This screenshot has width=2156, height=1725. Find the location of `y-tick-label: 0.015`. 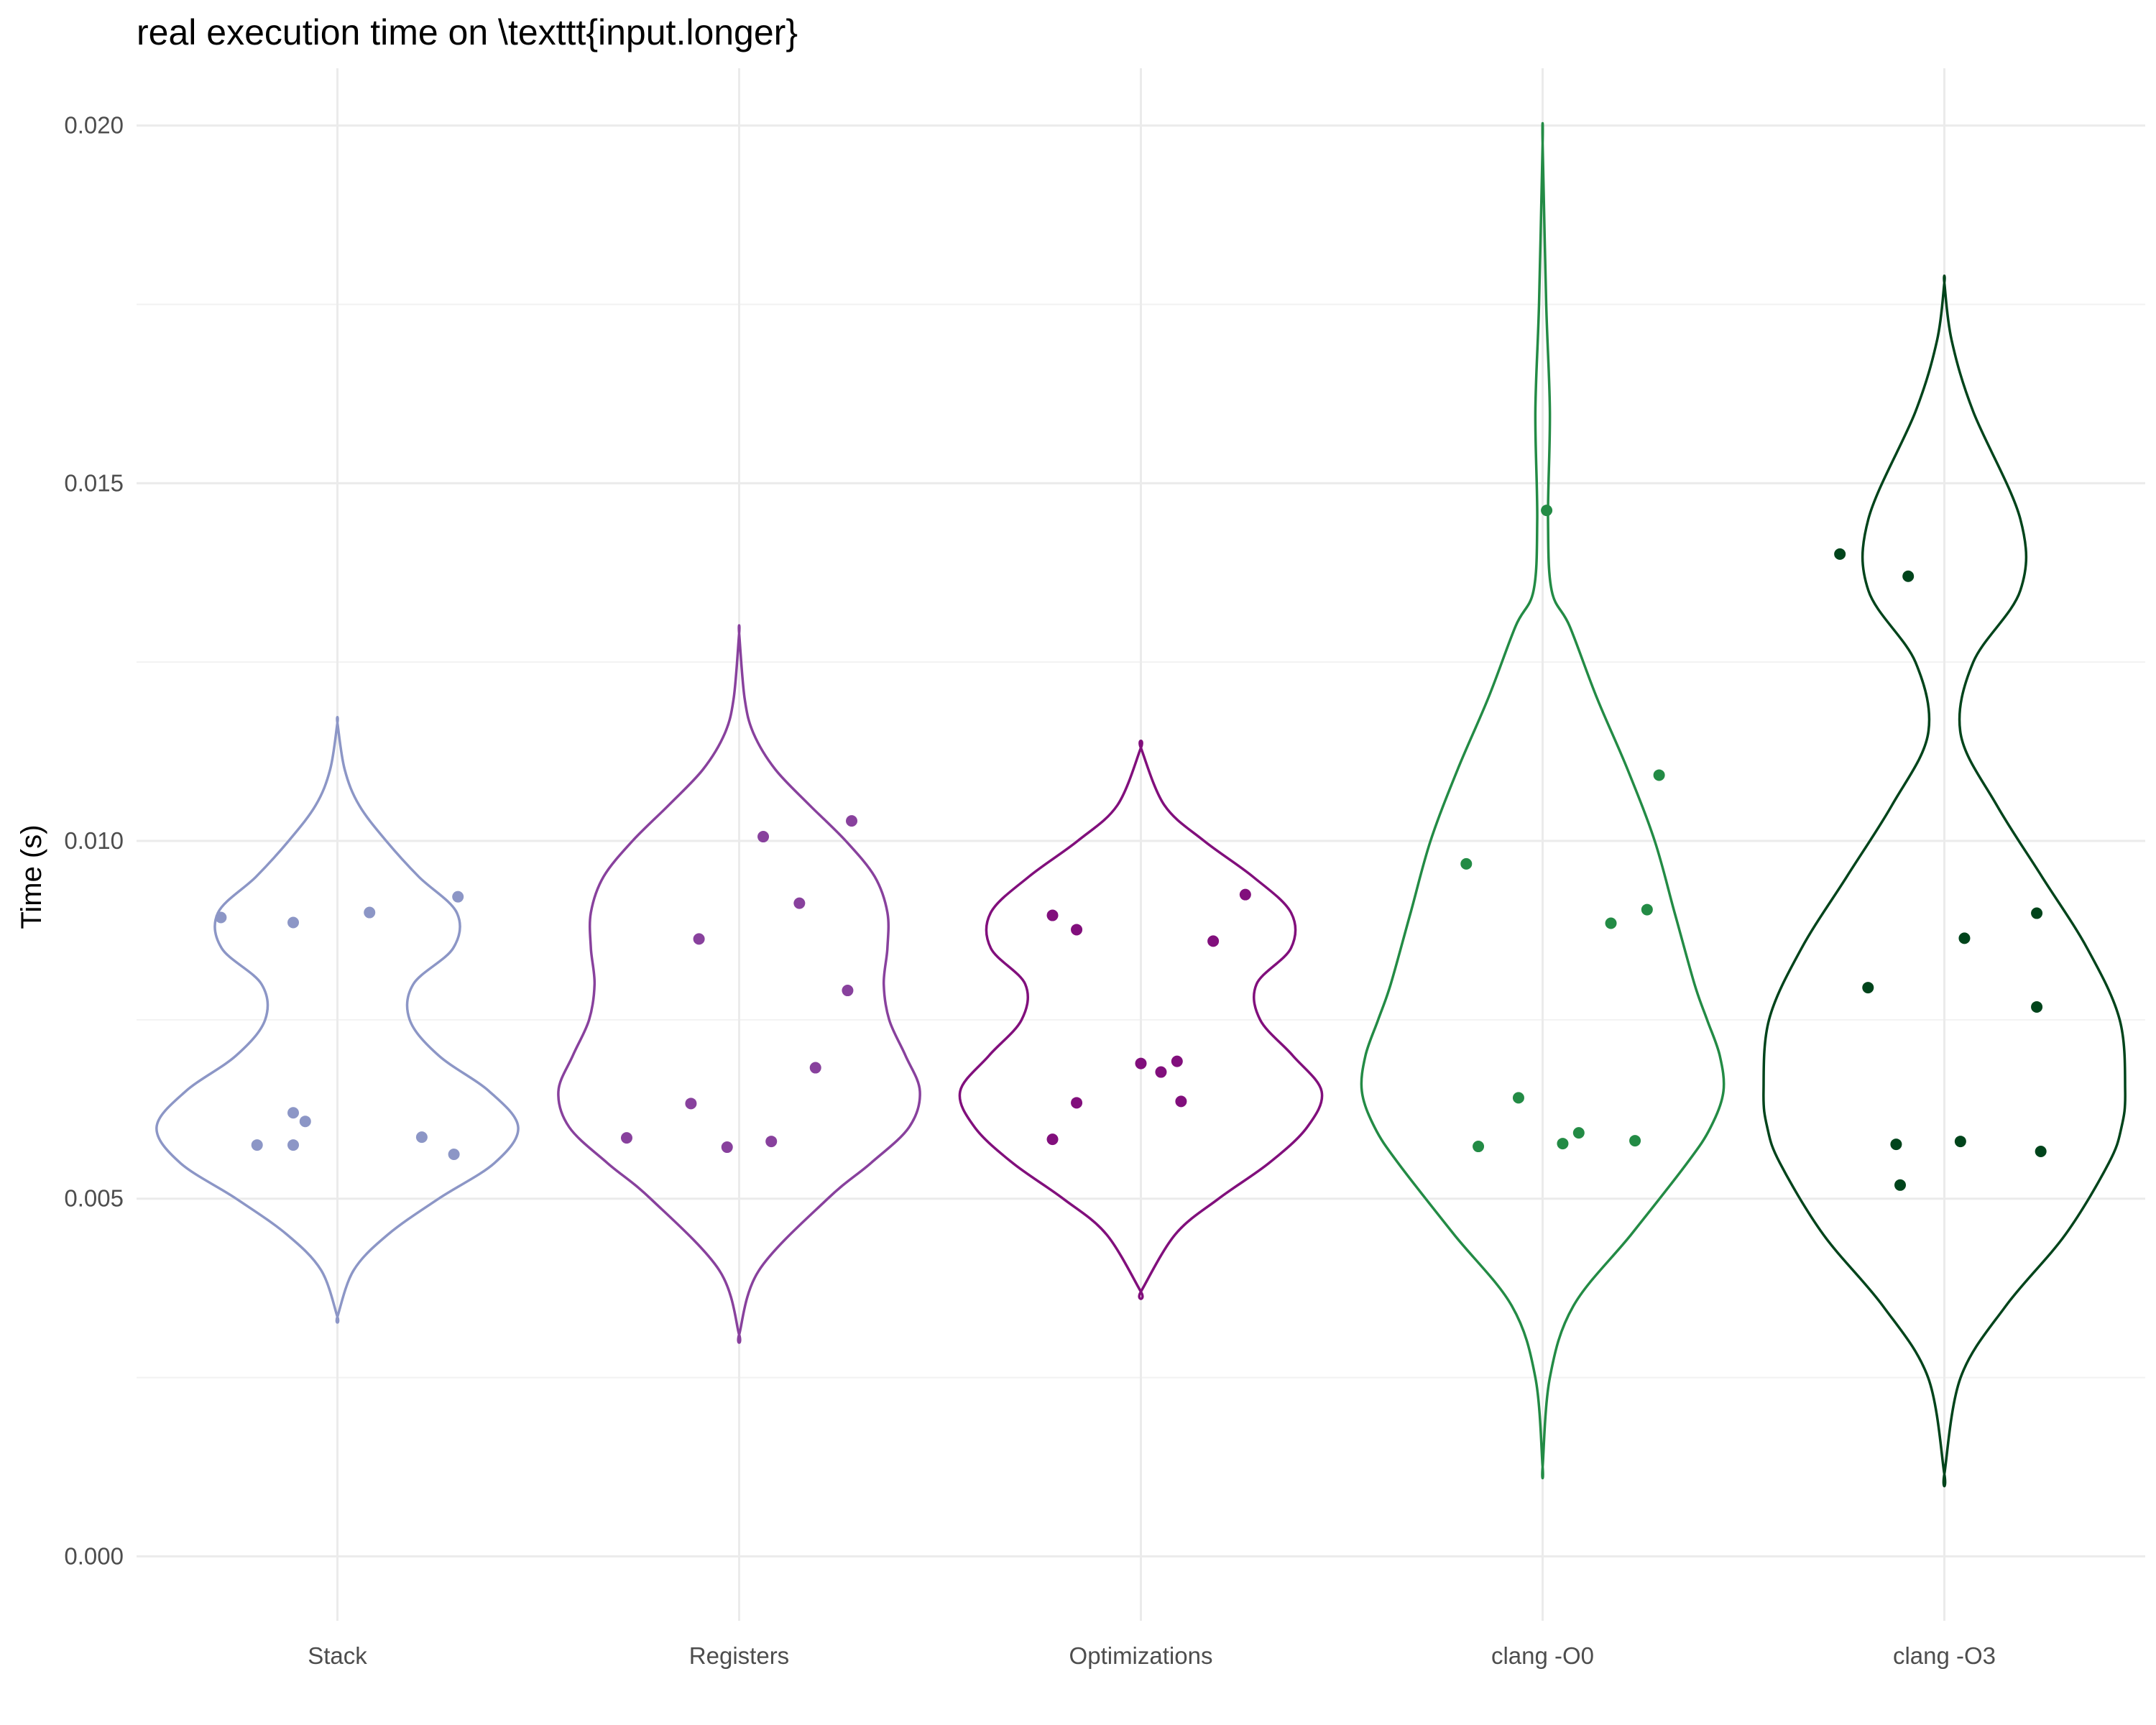

y-tick-label: 0.015 is located at coordinates (94, 482).